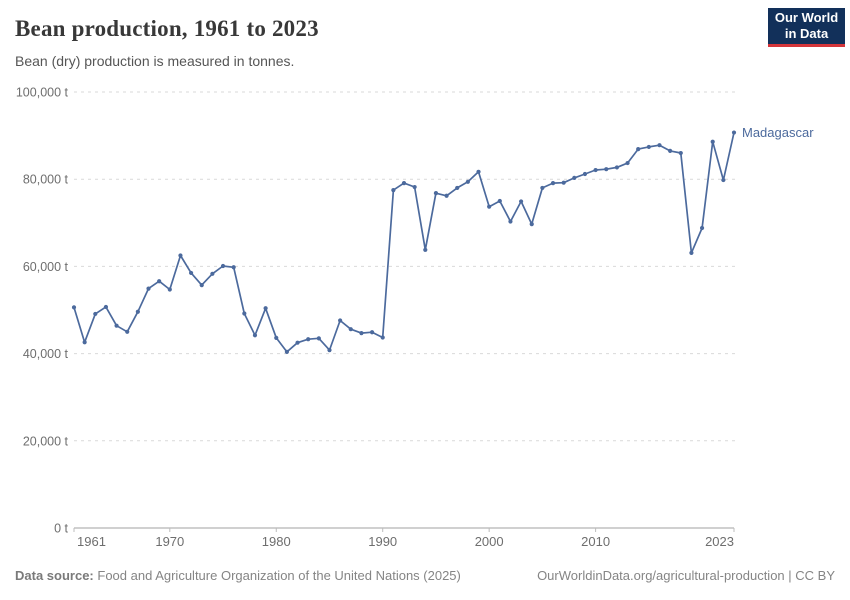  What do you see at coordinates (46, 267) in the screenshot?
I see `y-tick-label: 60,000 t` at bounding box center [46, 267].